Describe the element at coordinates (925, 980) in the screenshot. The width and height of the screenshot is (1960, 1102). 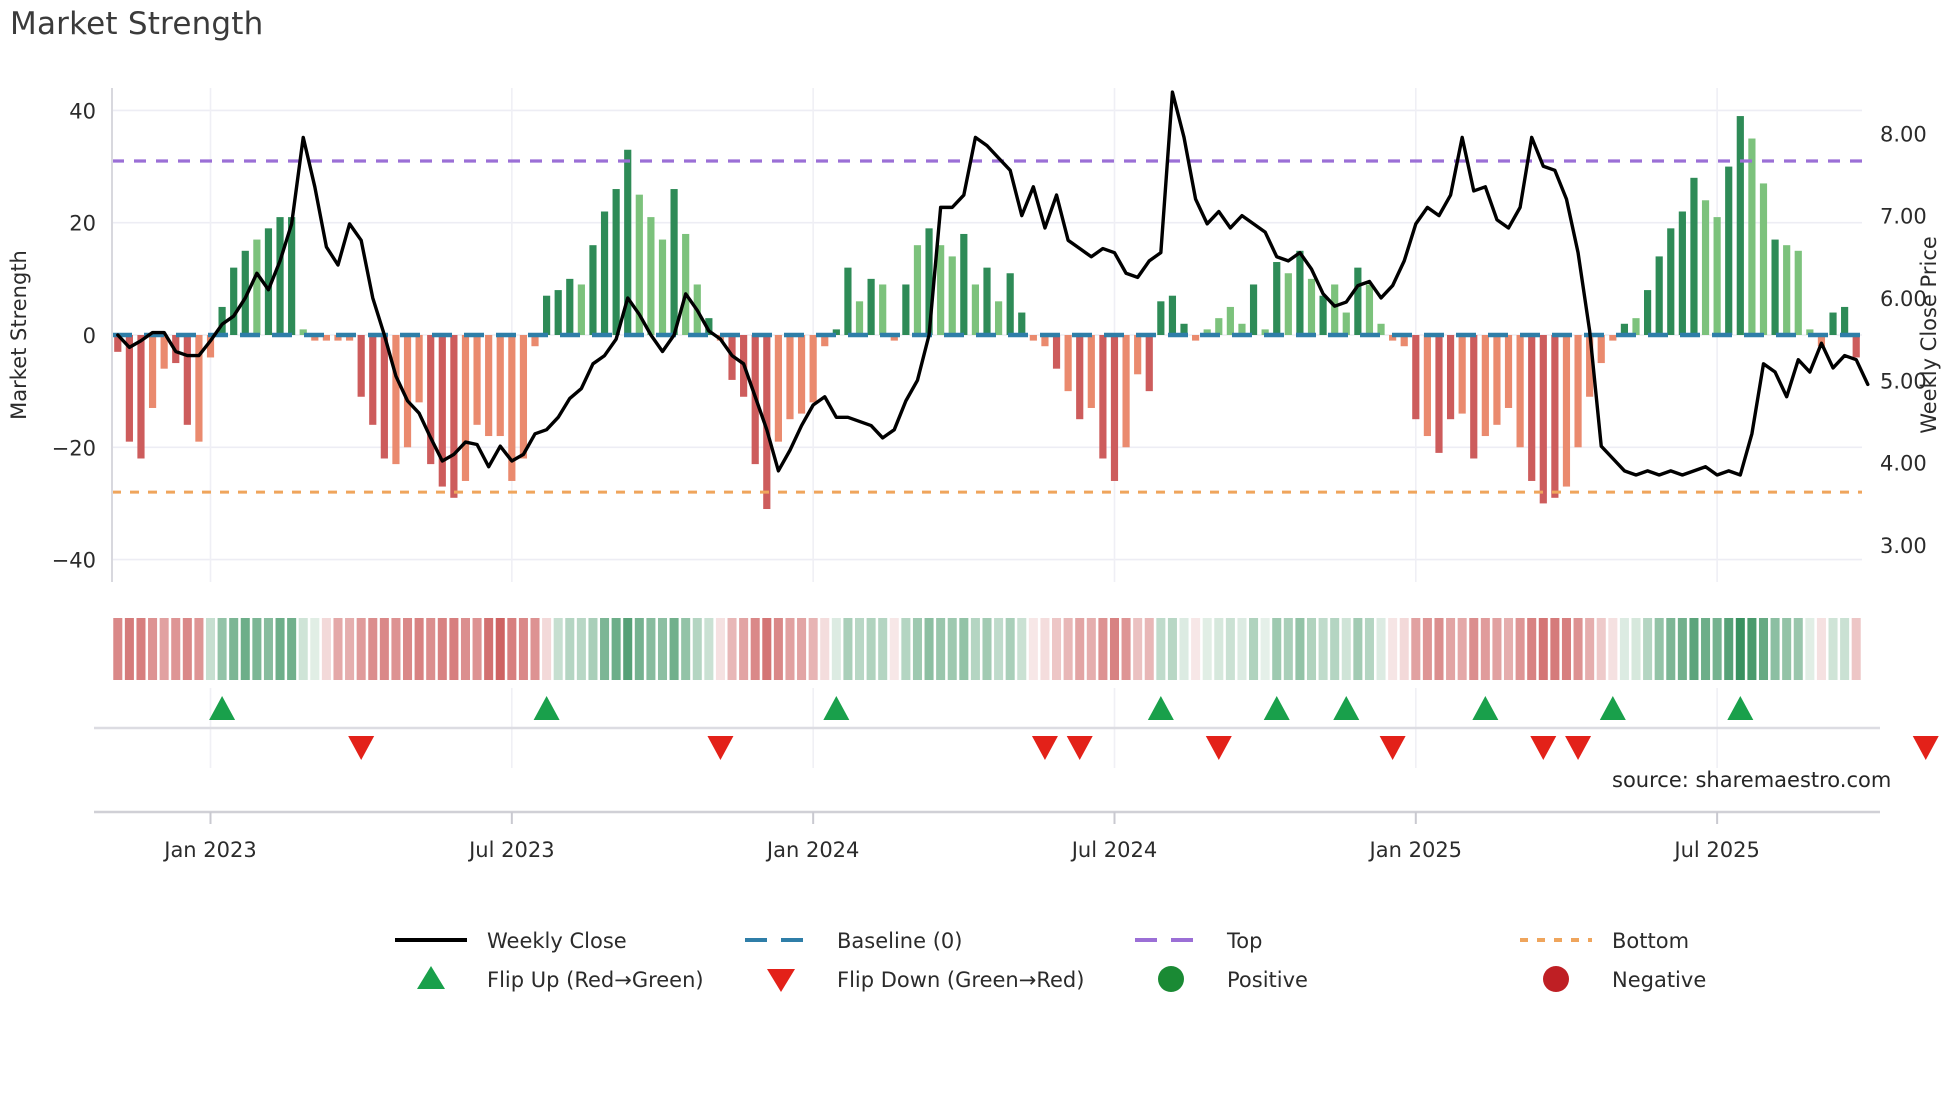
I see `legend-item: Flip Down (Green→Red)` at that location.